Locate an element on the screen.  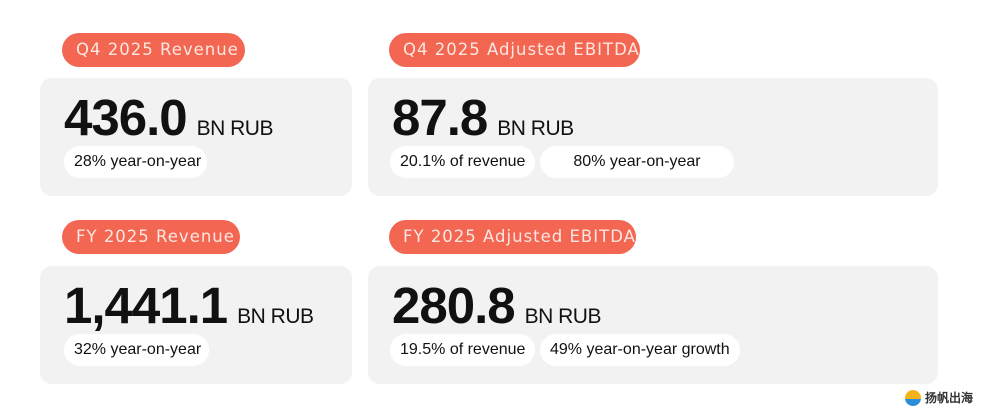
q4-revenue-card: 436.0 BN RUB 28% year-on-year is located at coordinates (196, 137).